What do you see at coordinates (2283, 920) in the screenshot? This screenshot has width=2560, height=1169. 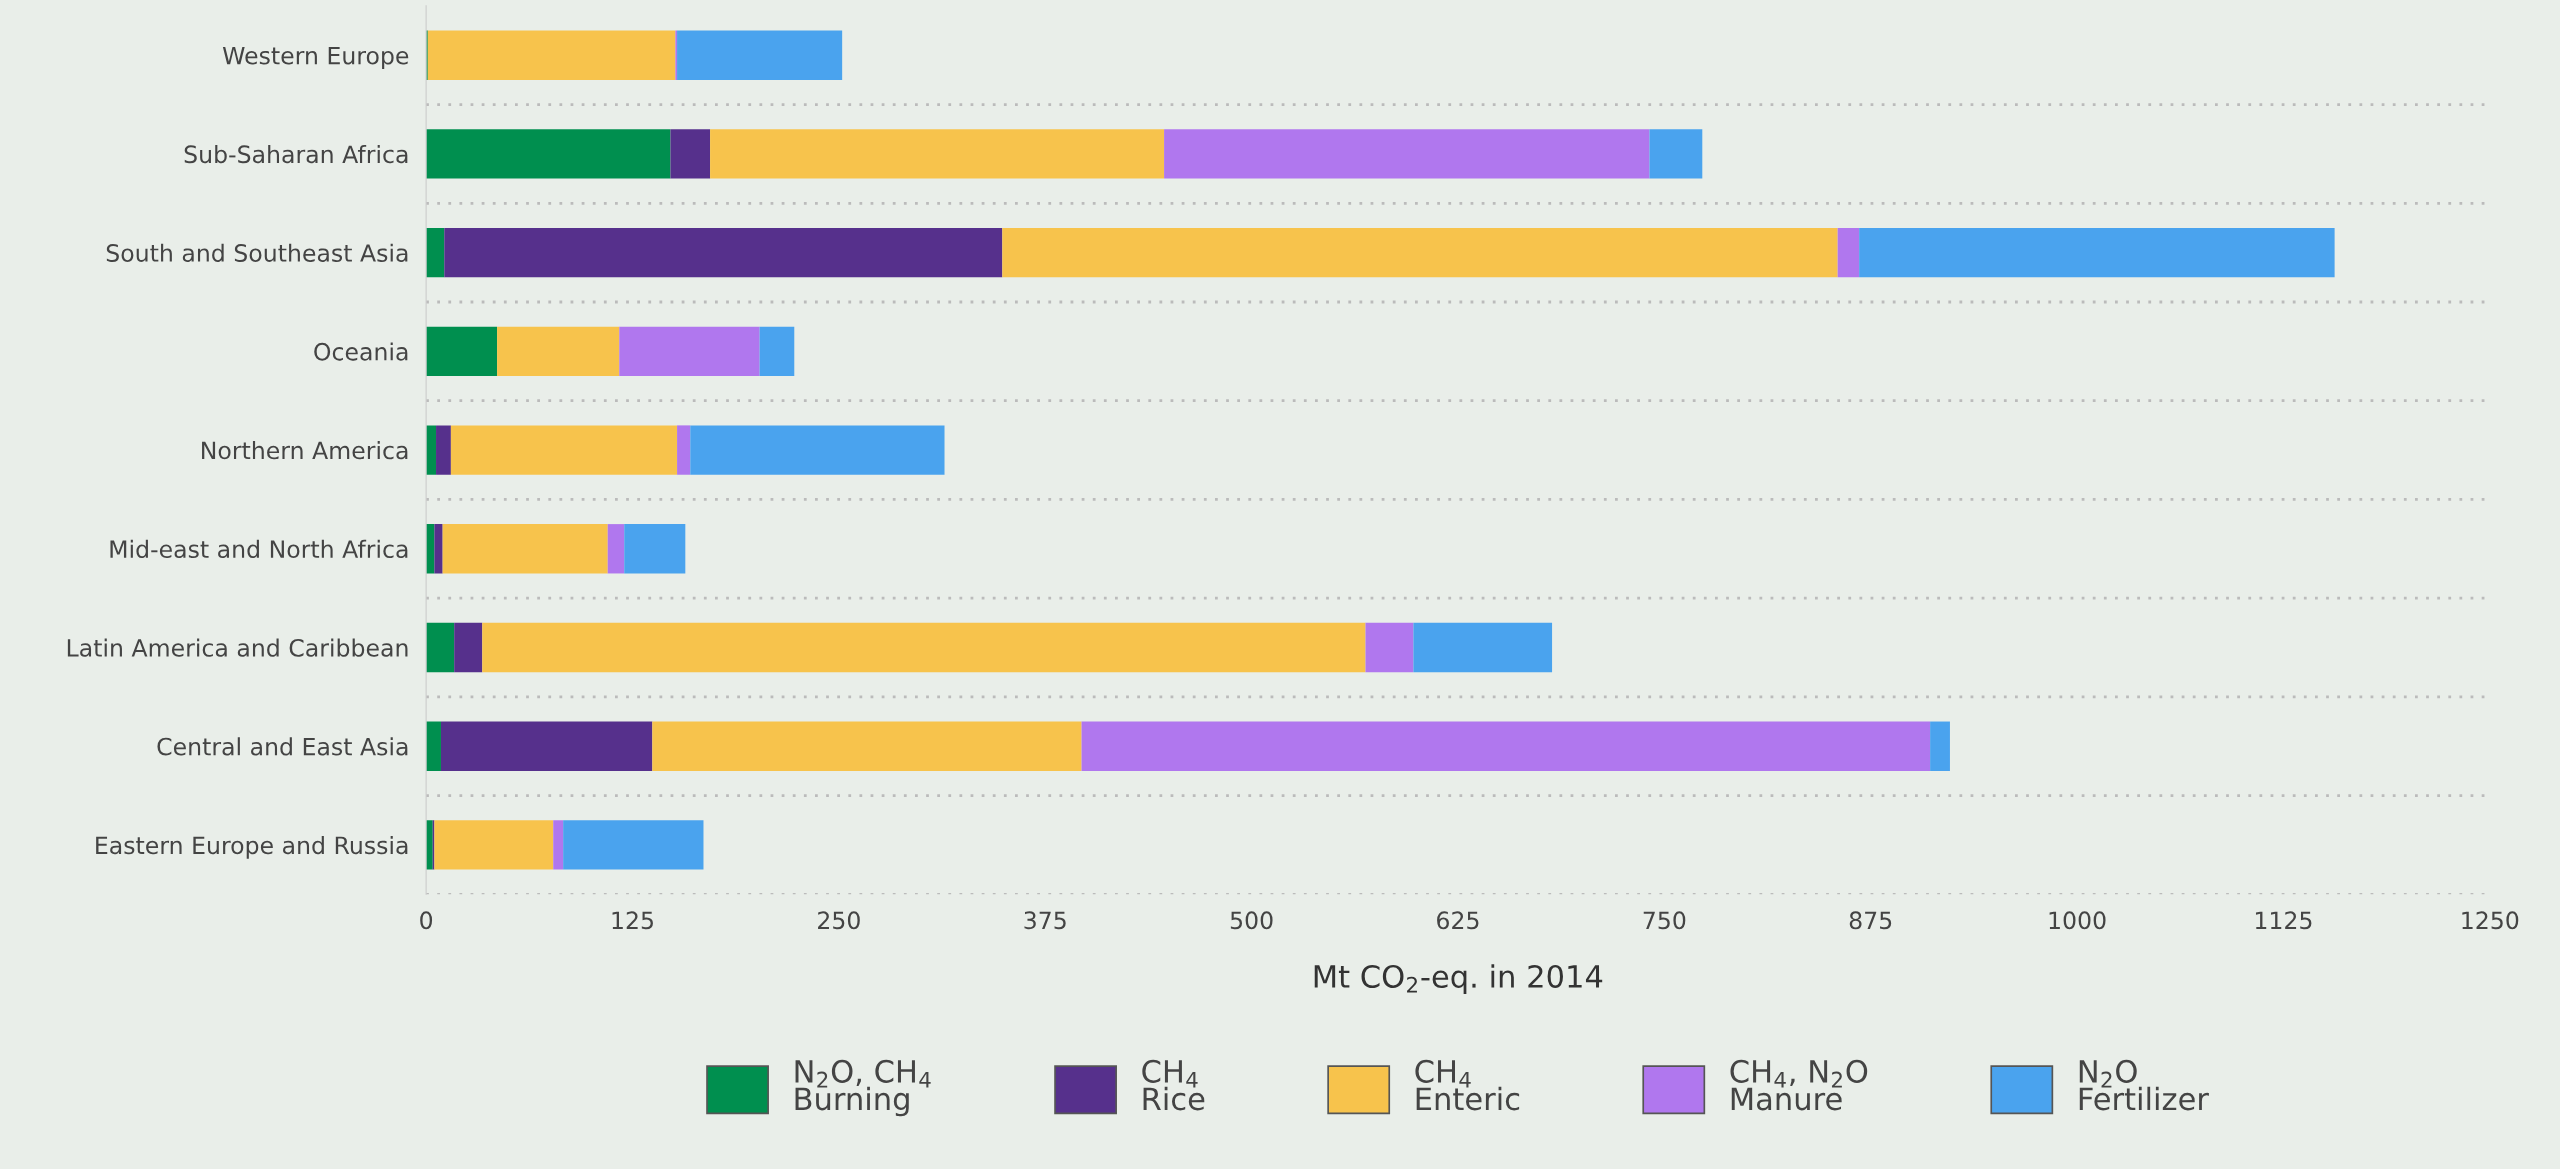 I see `x-tick-label: 1125` at bounding box center [2283, 920].